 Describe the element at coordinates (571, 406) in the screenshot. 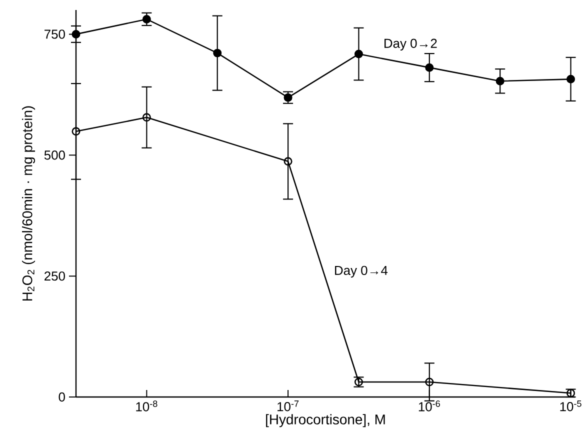

I see `x-tick-label: 10$^{-5}$` at that location.